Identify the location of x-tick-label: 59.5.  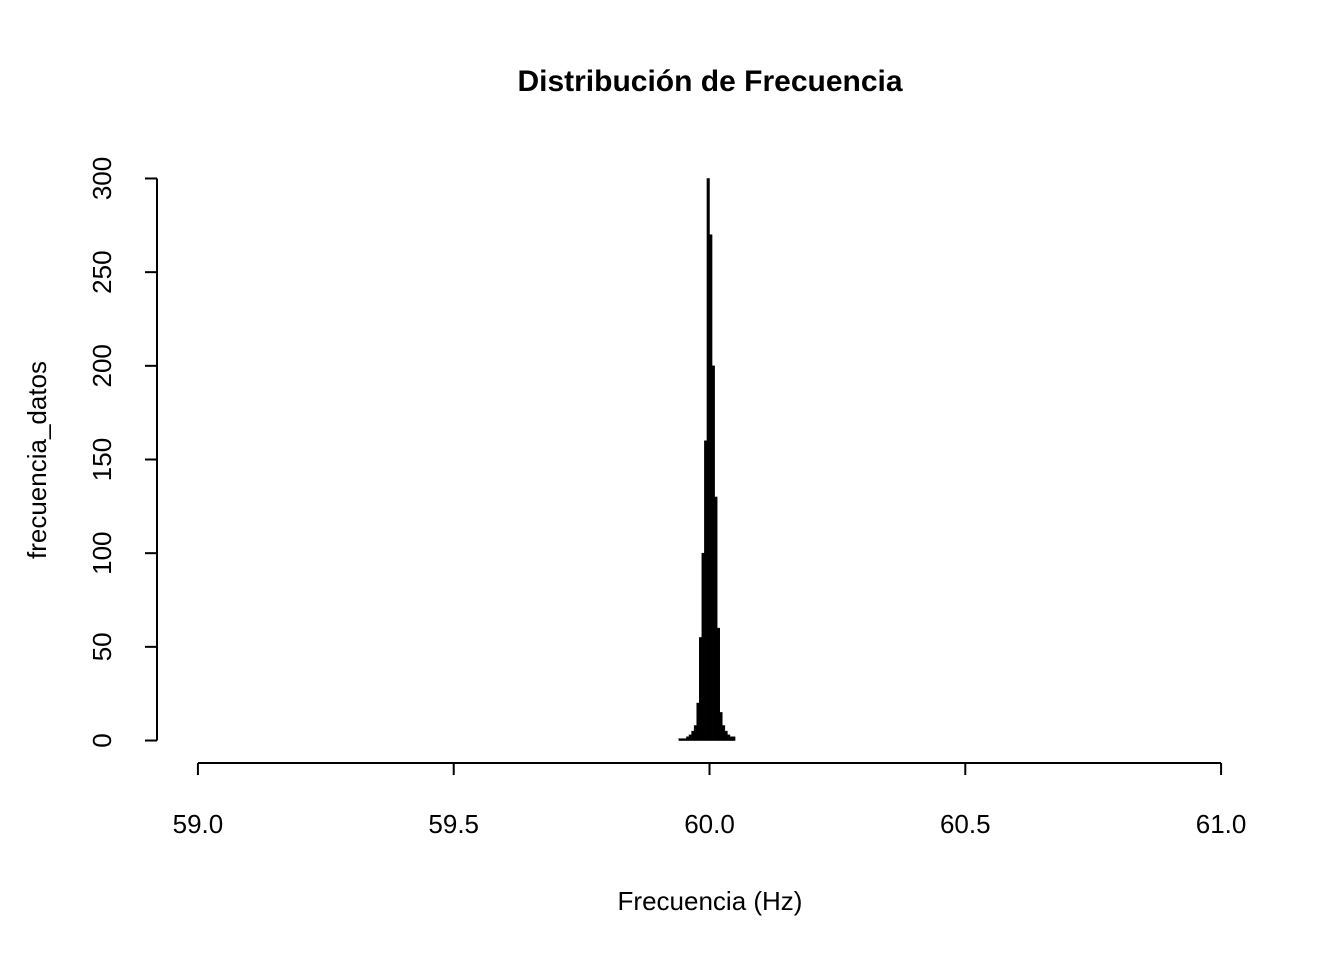
(453, 824).